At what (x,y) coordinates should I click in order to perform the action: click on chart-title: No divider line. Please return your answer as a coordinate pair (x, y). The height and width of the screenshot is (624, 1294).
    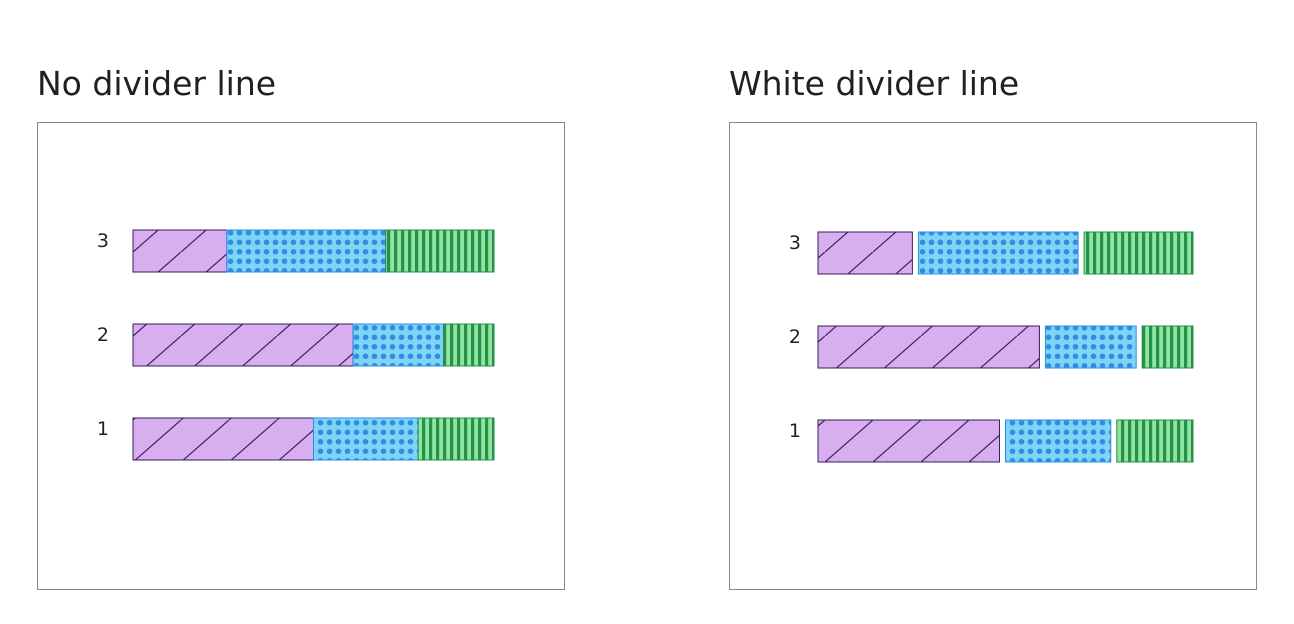
    Looking at the image, I should click on (157, 83).